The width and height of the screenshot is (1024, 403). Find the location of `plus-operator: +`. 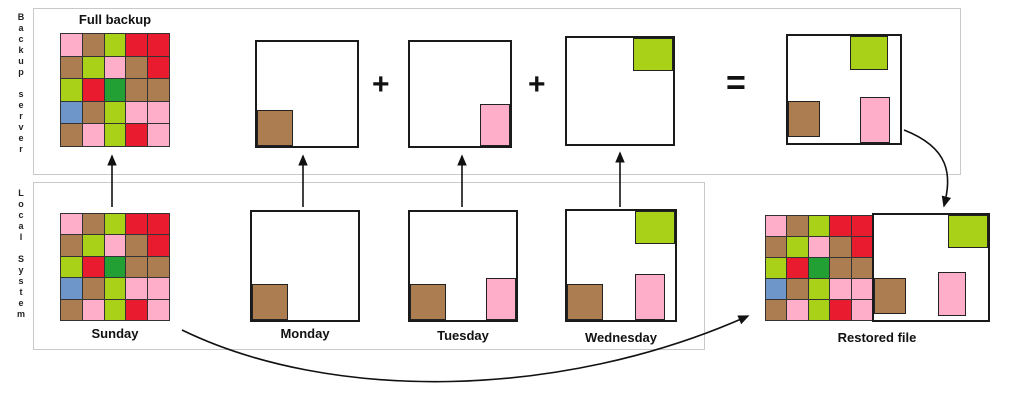

plus-operator: + is located at coordinates (381, 84).